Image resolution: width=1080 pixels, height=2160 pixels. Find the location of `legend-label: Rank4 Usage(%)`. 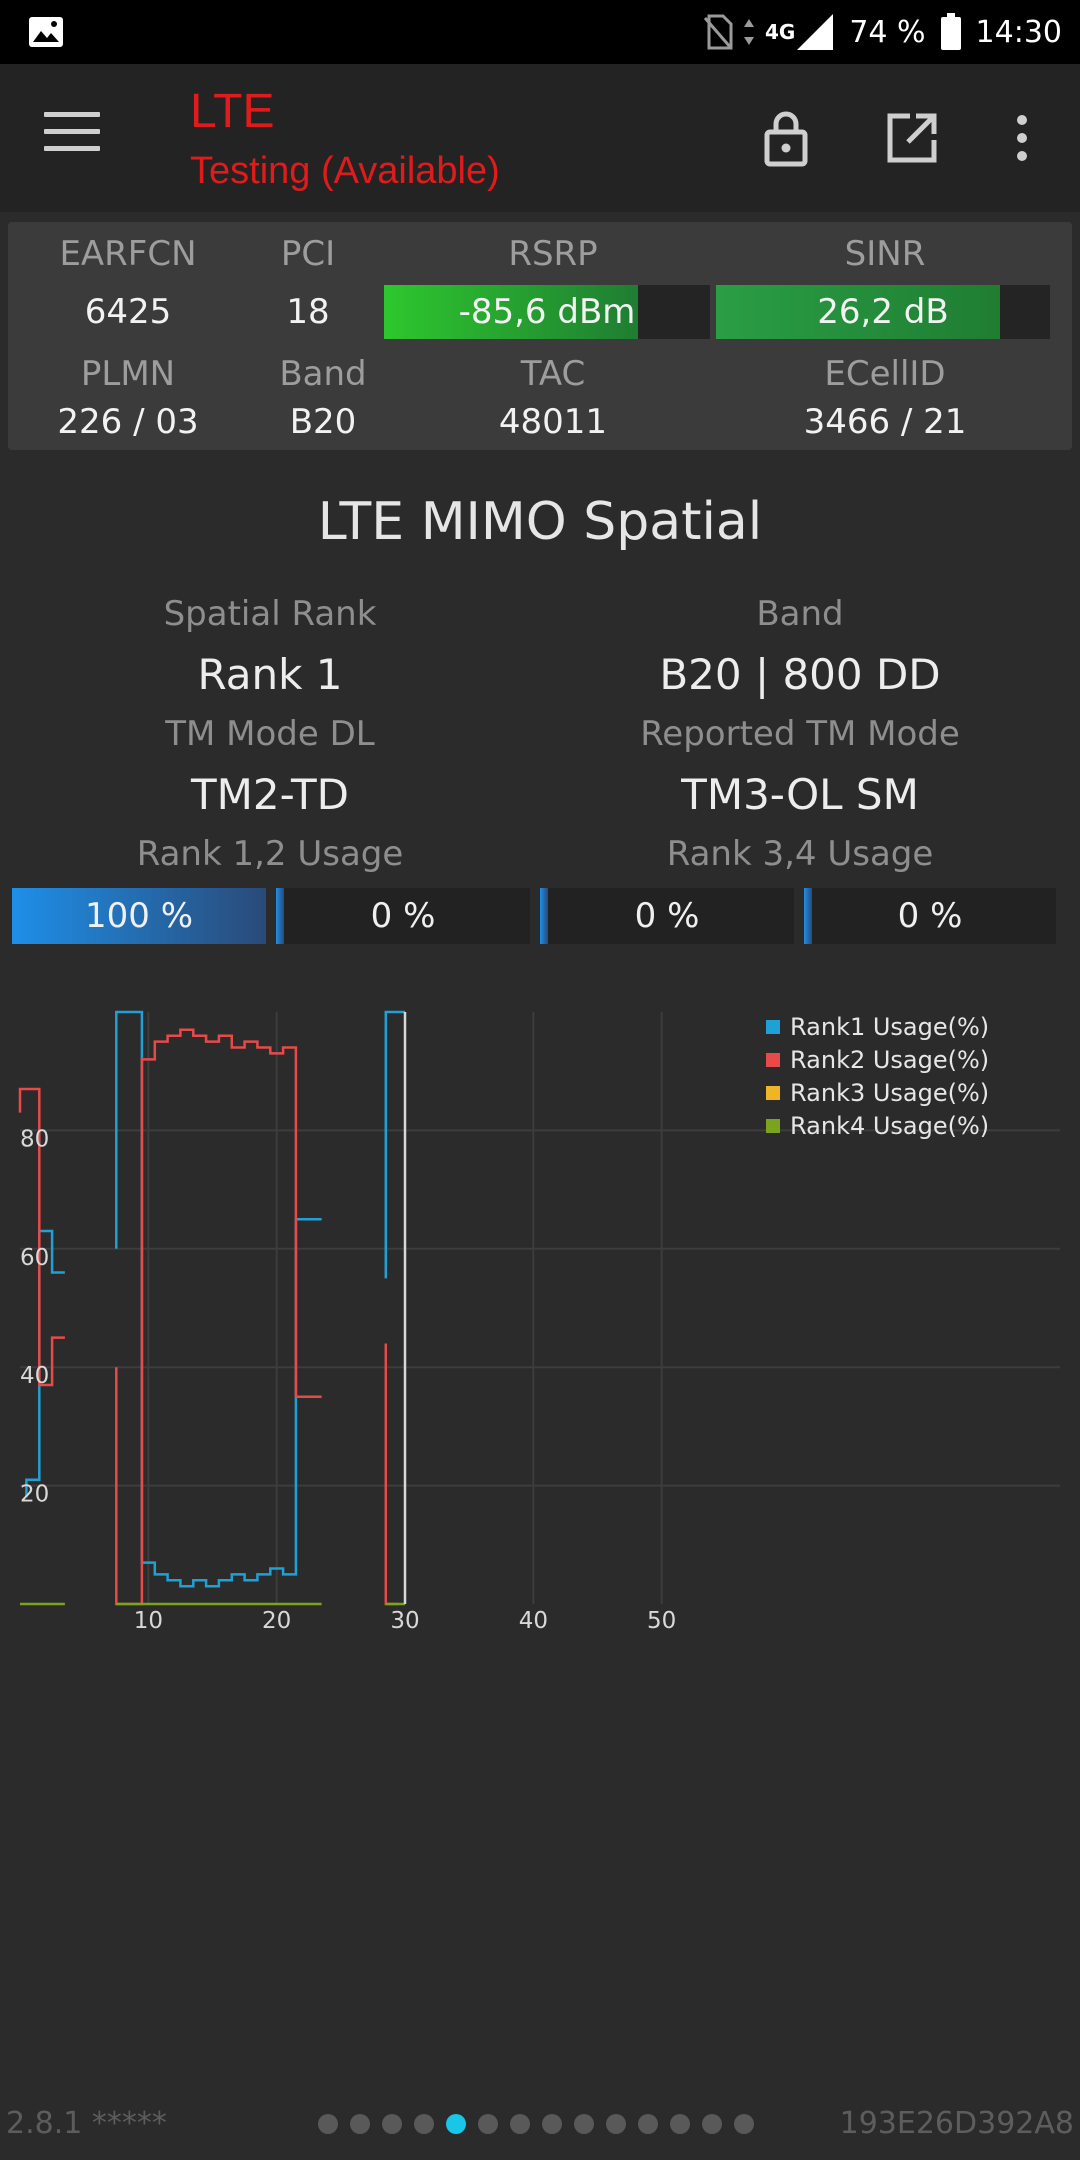

legend-label: Rank4 Usage(%) is located at coordinates (889, 1126).